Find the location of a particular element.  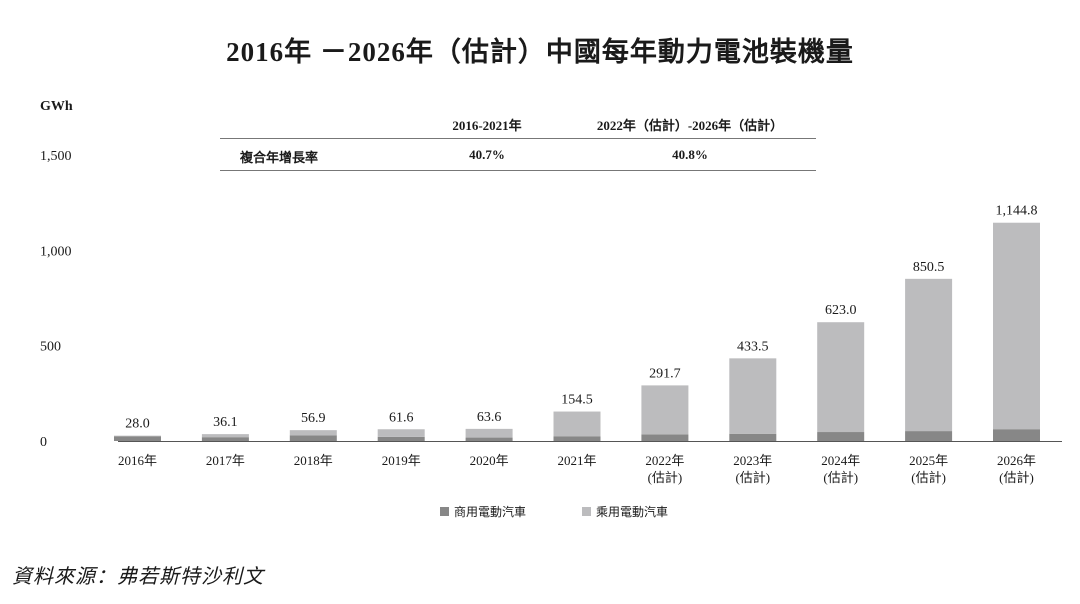

data-label-total: 61.6 is located at coordinates (401, 417).